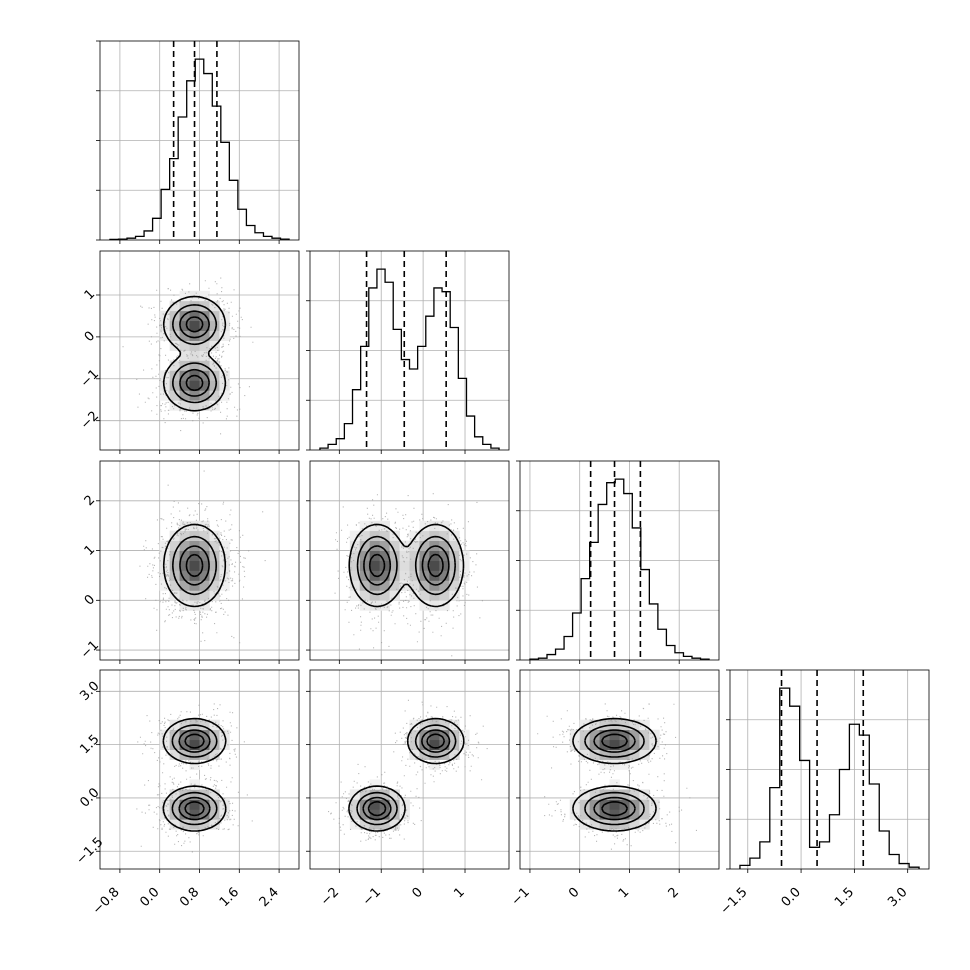 The width and height of the screenshot is (970, 970). What do you see at coordinates (734, 901) in the screenshot?
I see `x-tick-label: −1.5` at bounding box center [734, 901].